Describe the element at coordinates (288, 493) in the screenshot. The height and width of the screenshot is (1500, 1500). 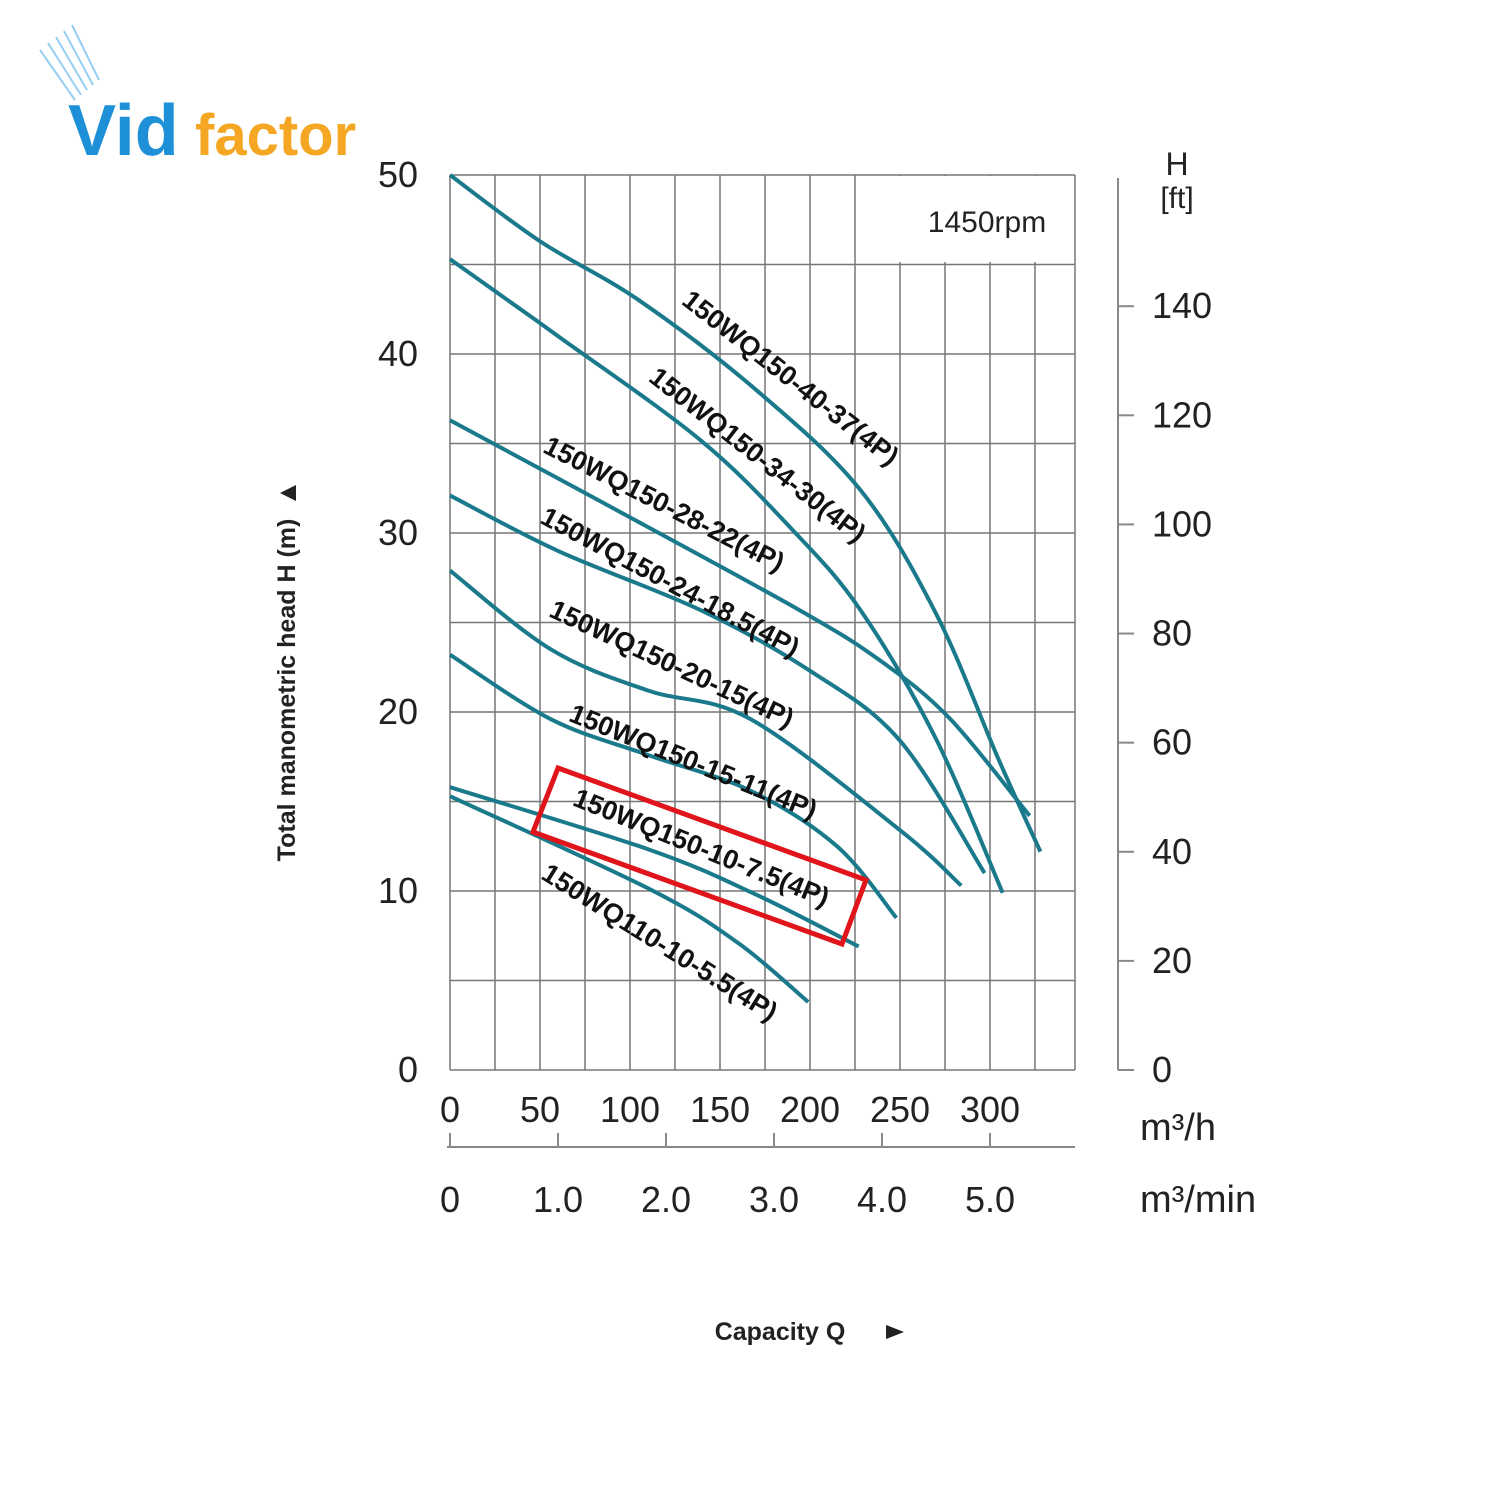
I see `y-arrow-icon` at that location.